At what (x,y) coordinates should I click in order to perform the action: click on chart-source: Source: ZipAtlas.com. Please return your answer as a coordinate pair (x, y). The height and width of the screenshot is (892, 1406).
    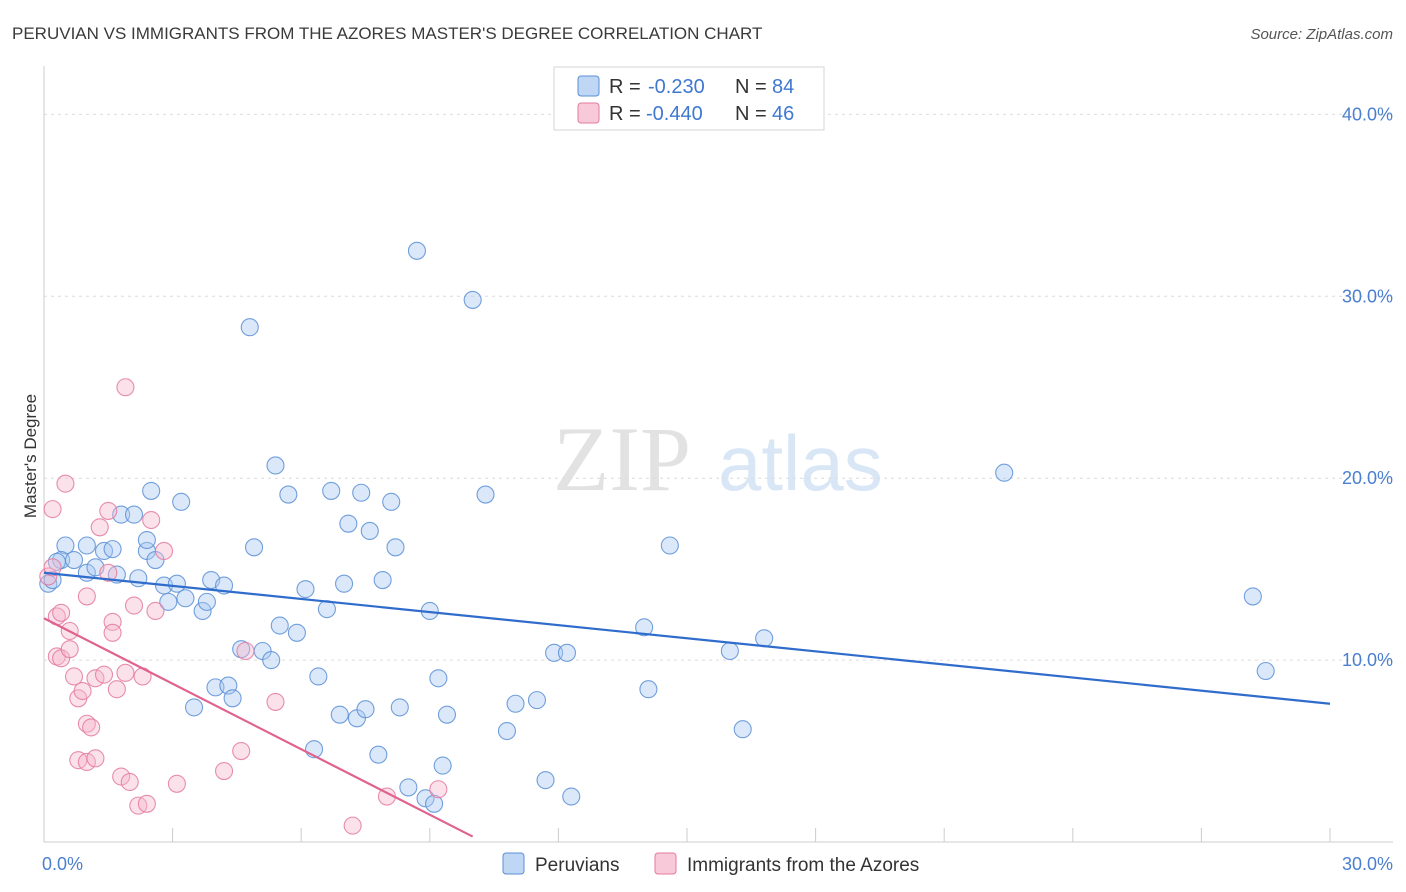
    Looking at the image, I should click on (1321, 34).